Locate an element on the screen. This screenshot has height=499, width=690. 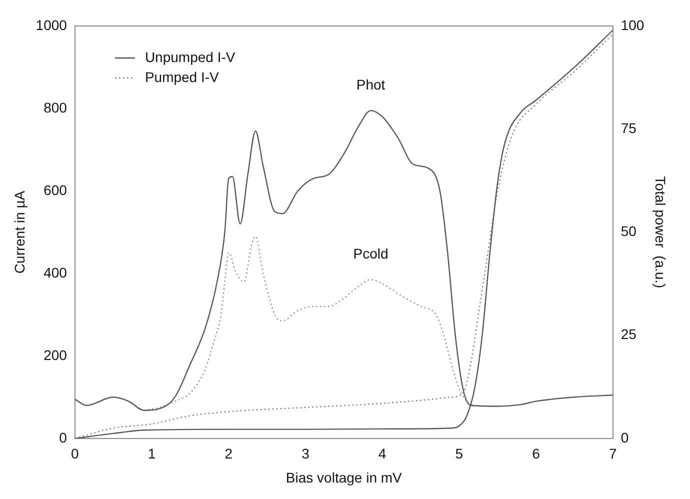
y2-tick-label: 50 is located at coordinates (628, 231).